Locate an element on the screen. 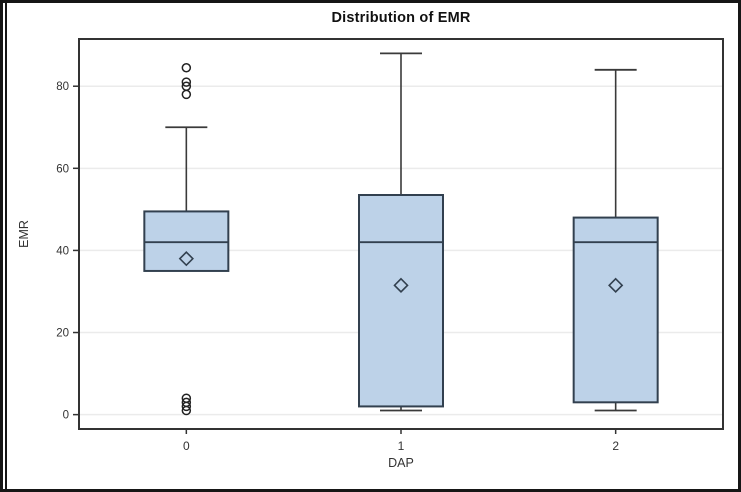 The width and height of the screenshot is (741, 492). x-axis-label: DAP is located at coordinates (401, 463).